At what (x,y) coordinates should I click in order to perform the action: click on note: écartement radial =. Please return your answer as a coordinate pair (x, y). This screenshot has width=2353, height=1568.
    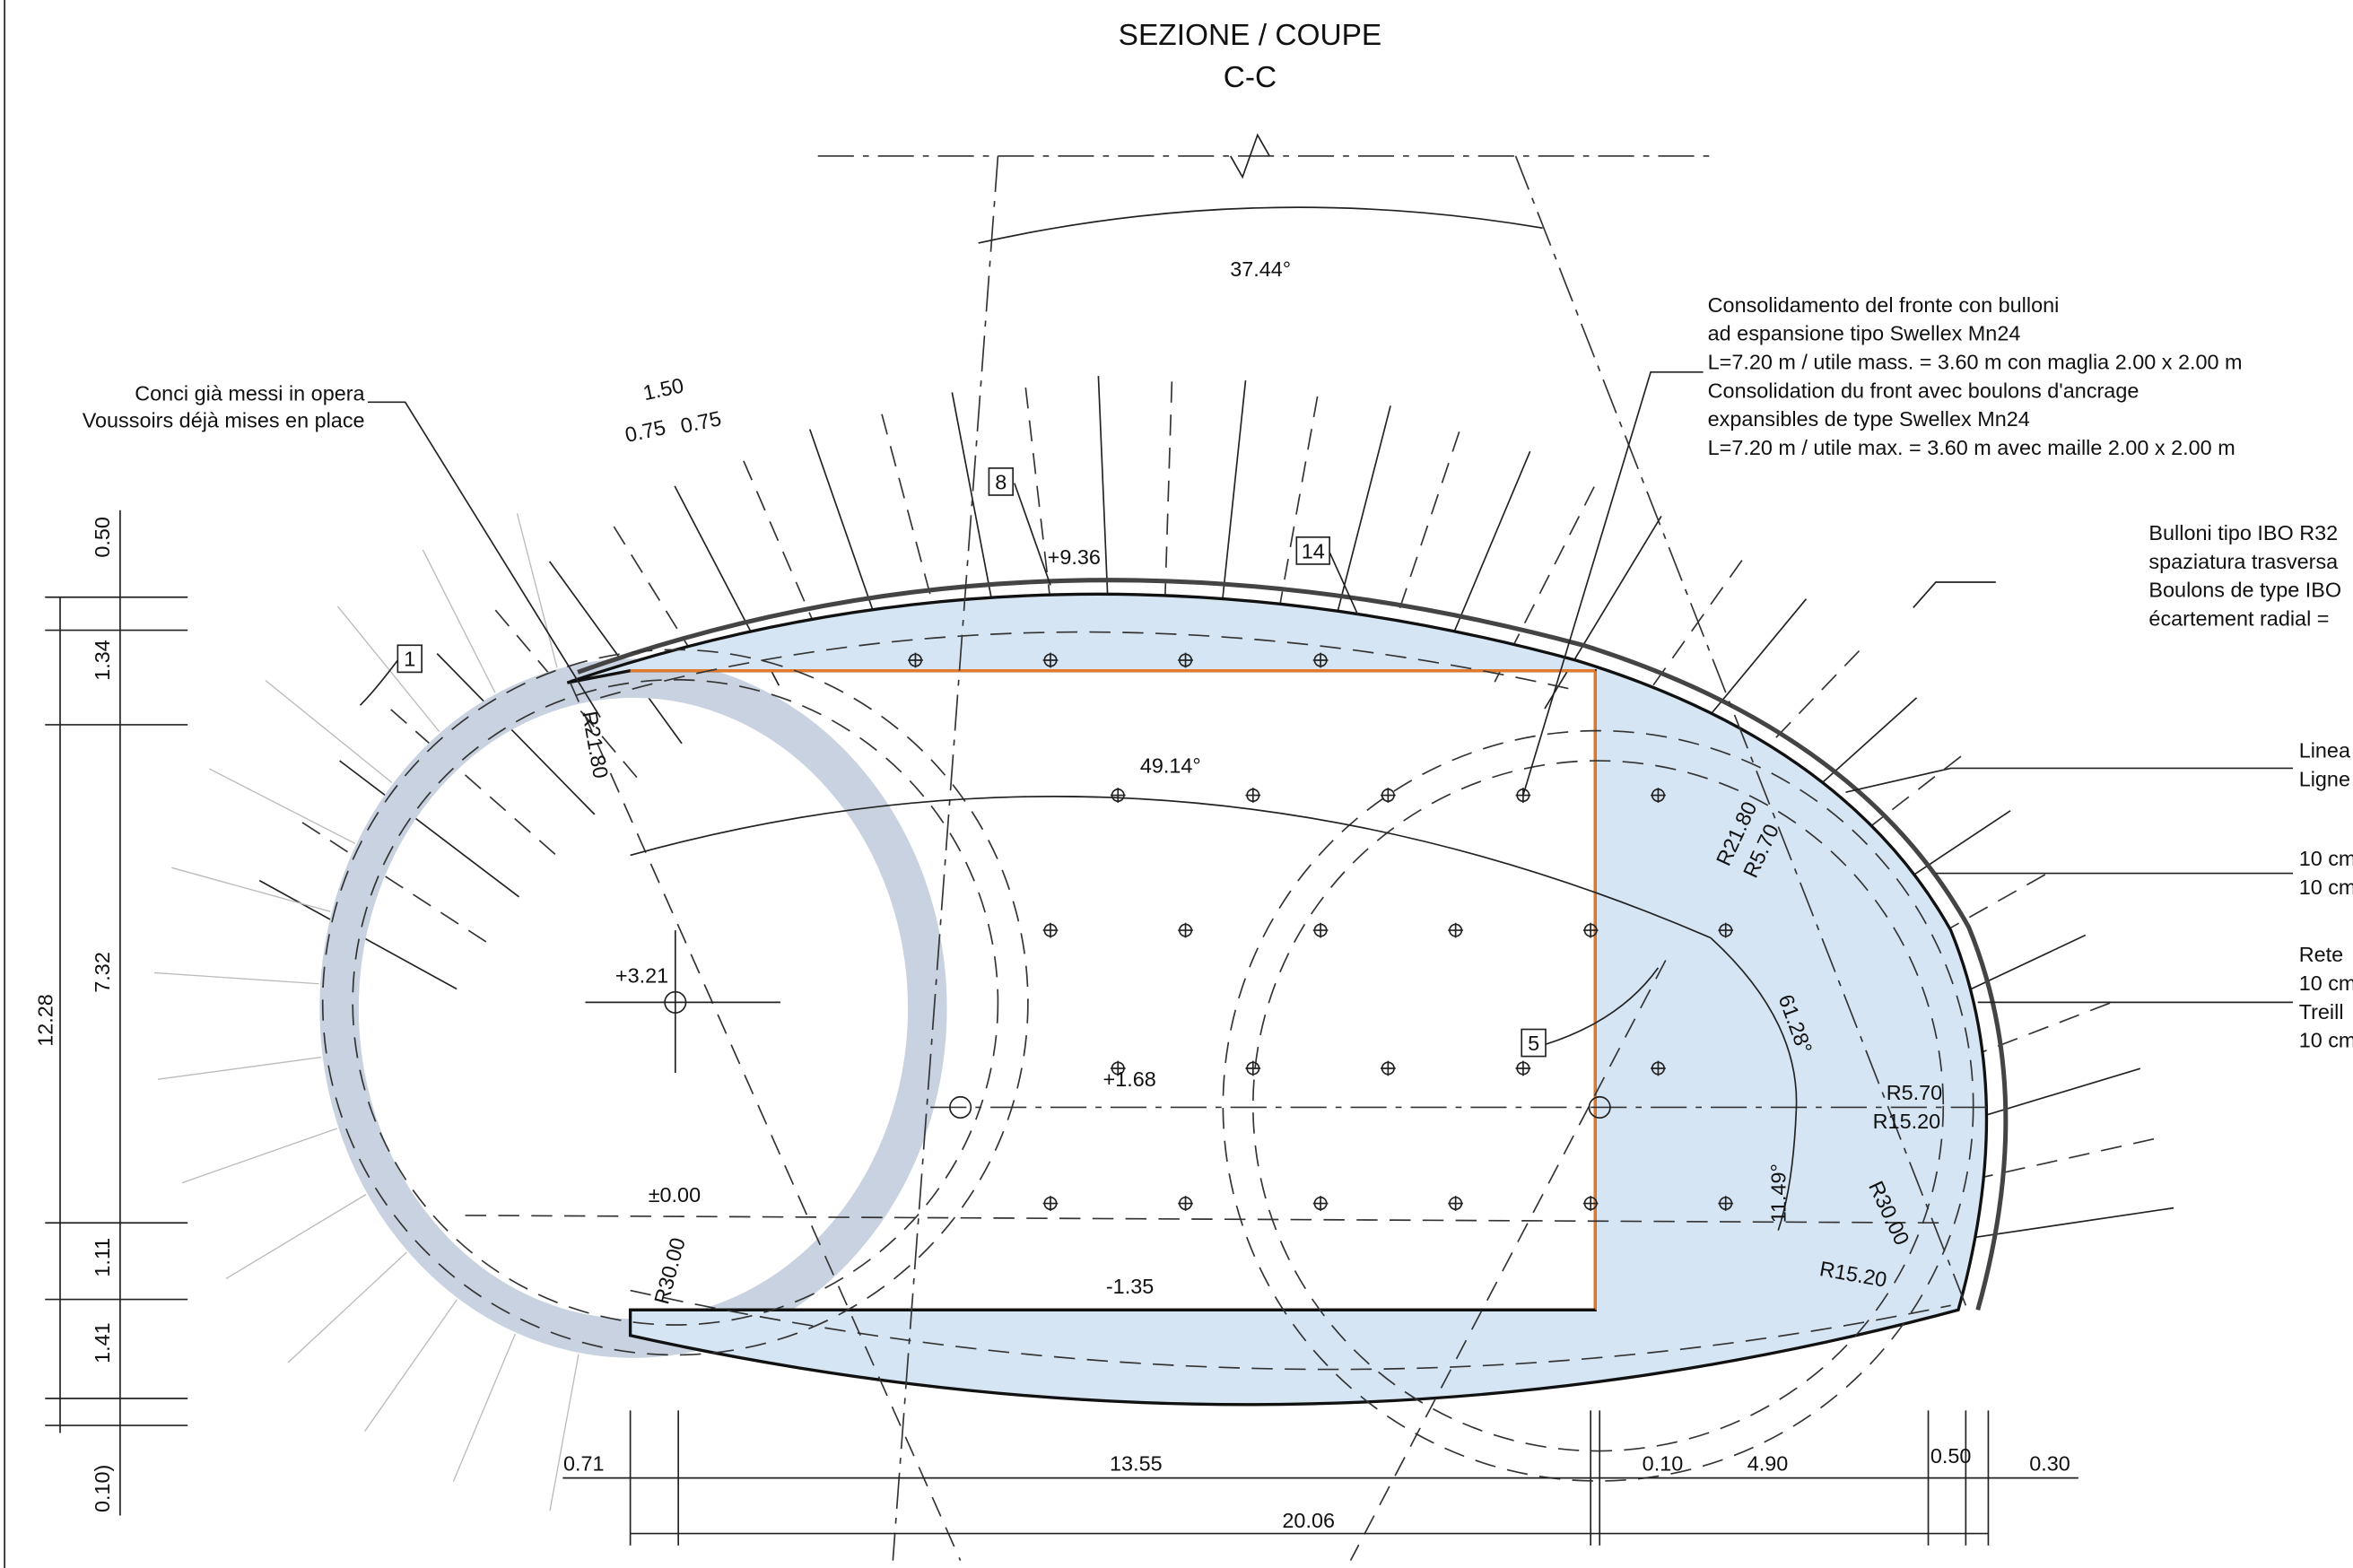
    Looking at the image, I should click on (2238, 619).